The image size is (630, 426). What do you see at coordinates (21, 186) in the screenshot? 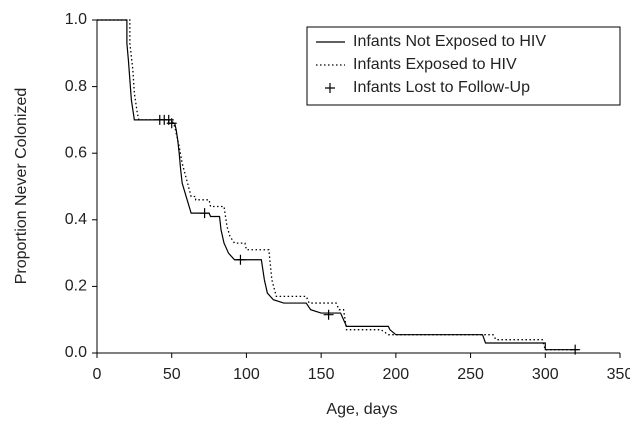
I see `y-axis-label: Proportion Never Colonized` at bounding box center [21, 186].